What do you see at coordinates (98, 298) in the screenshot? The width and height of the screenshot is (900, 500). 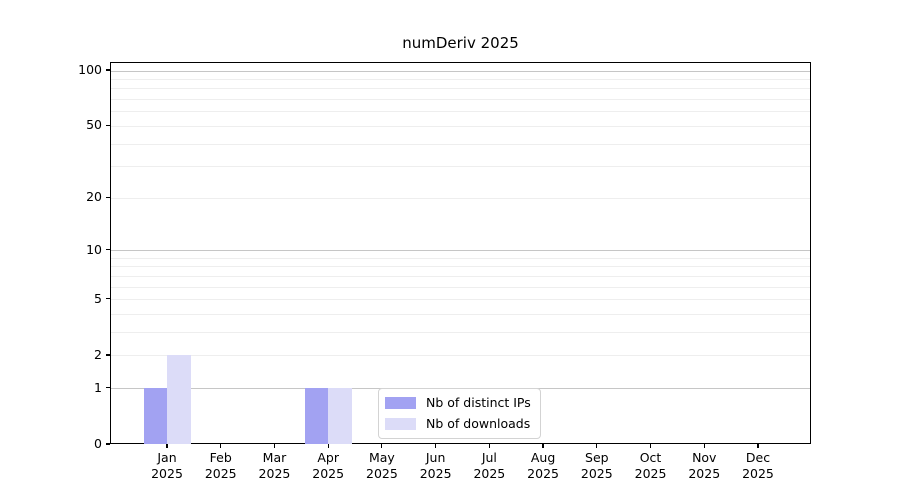 I see `y-tick-label: 5` at bounding box center [98, 298].